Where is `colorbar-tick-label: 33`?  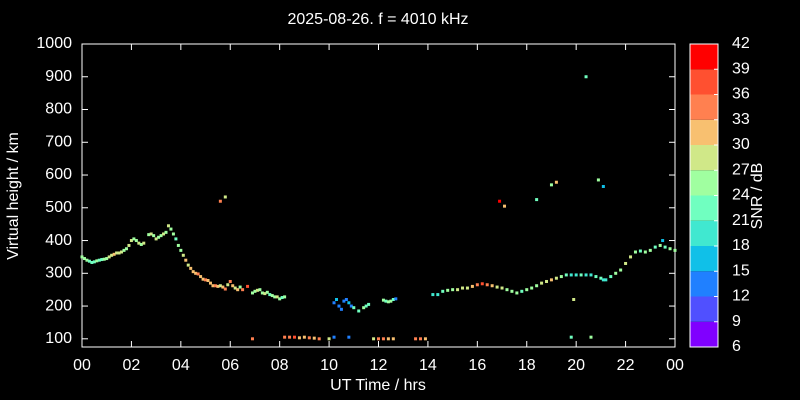
colorbar-tick-label: 33 is located at coordinates (741, 119).